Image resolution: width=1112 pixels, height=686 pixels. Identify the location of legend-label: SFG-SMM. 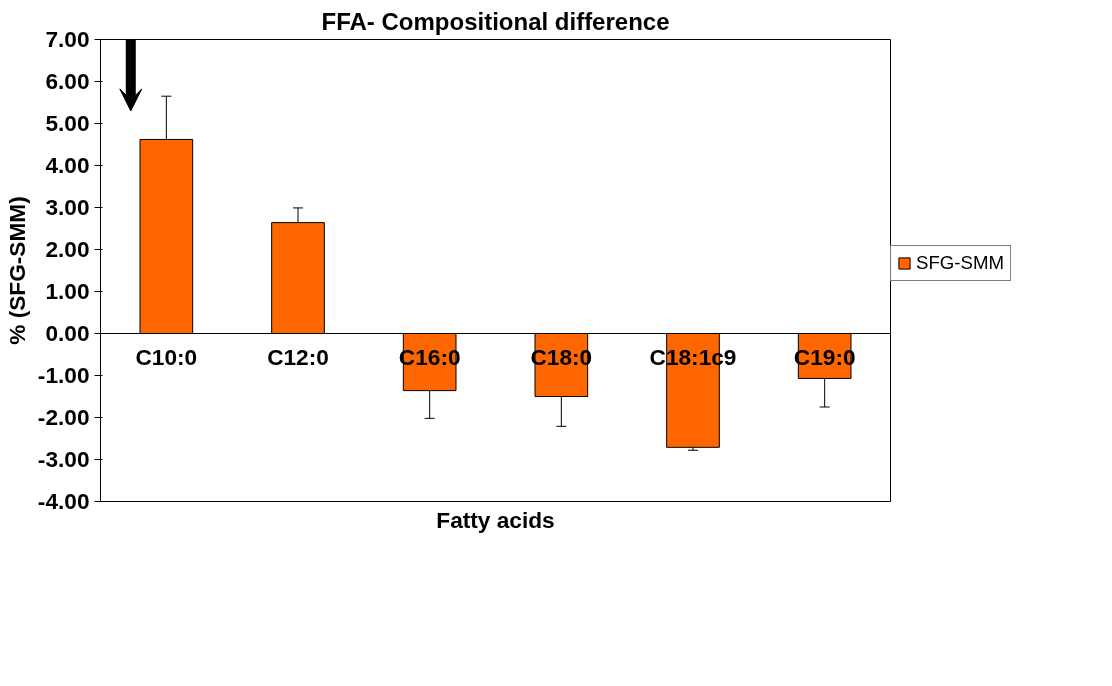
(960, 263).